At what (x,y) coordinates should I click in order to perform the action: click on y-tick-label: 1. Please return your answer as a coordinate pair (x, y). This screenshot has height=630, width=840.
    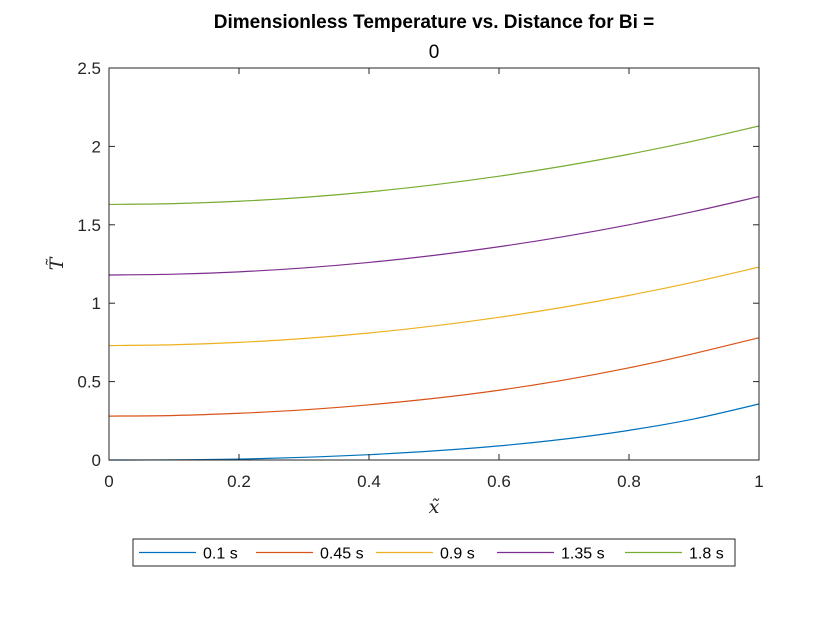
    Looking at the image, I should click on (96, 303).